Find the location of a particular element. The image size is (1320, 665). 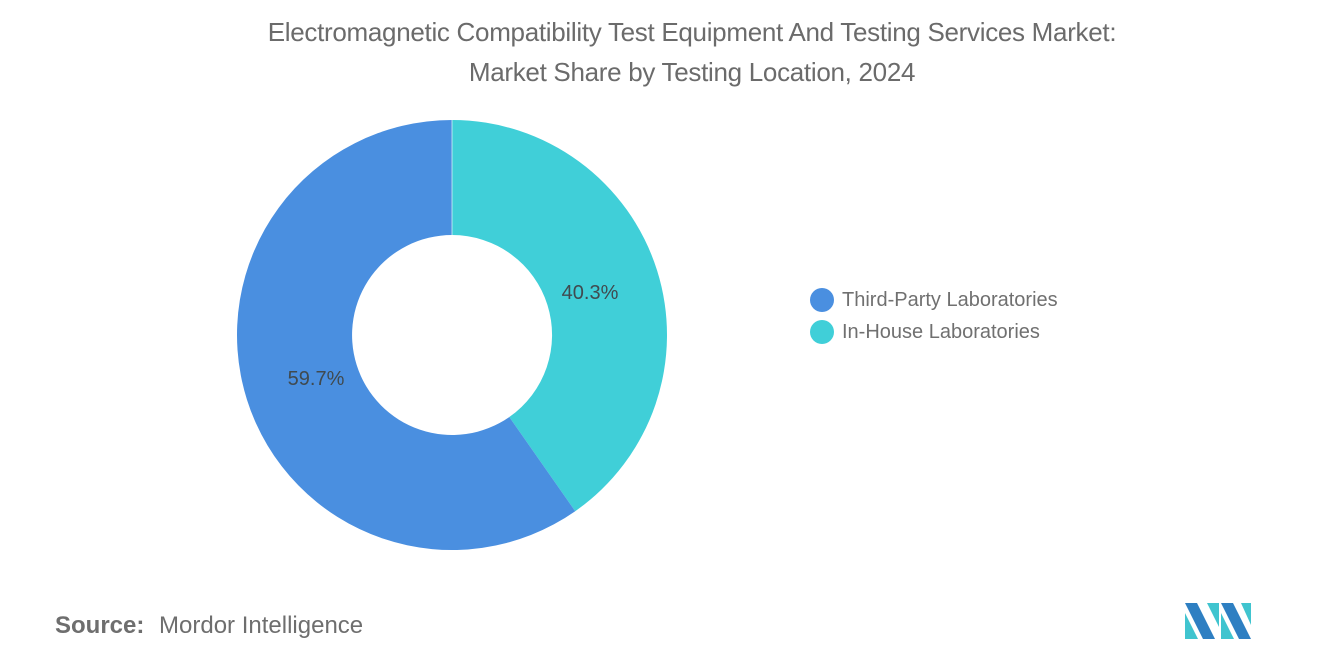

source-key: Source: is located at coordinates (100, 625).